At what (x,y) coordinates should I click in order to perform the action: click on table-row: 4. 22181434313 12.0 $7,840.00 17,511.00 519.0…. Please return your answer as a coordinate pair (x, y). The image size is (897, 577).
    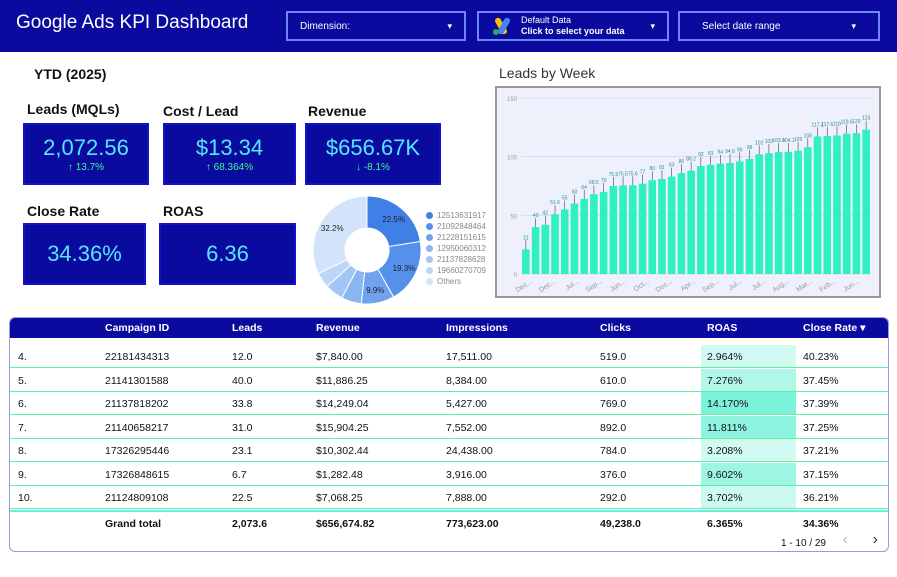
    Looking at the image, I should click on (449, 356).